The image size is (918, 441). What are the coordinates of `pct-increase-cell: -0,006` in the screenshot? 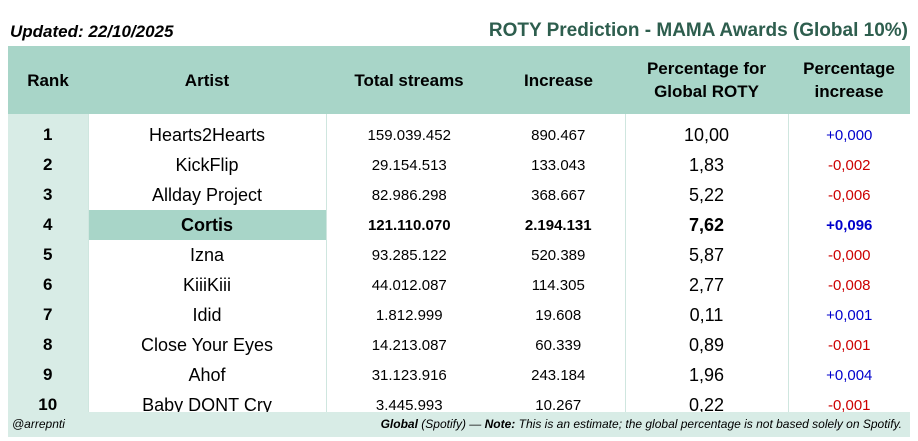 It's located at (849, 195).